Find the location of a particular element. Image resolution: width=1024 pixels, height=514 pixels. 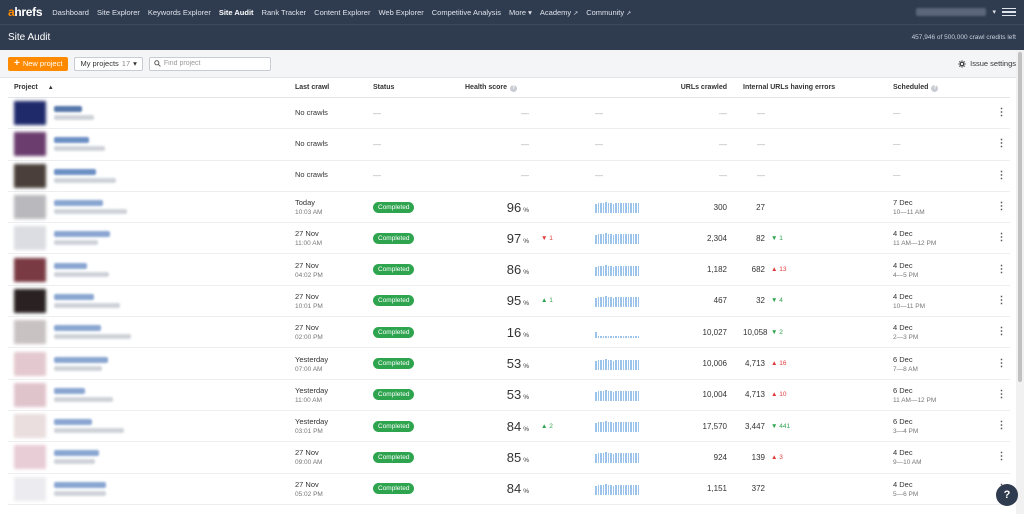

scrollbar-thumb is located at coordinates (1020, 217).